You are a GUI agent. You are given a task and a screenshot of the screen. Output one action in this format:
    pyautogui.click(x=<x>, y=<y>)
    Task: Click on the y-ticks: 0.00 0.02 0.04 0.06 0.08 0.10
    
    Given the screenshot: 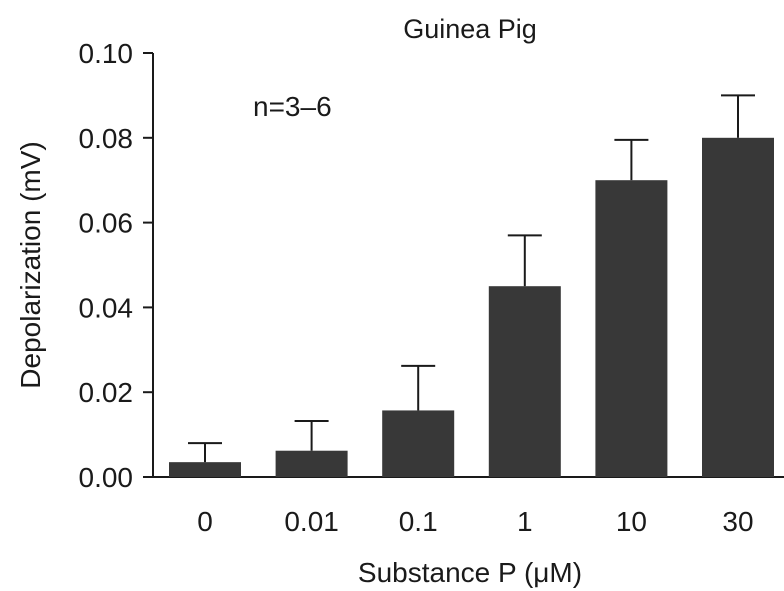 What is the action you would take?
    pyautogui.click(x=116, y=265)
    